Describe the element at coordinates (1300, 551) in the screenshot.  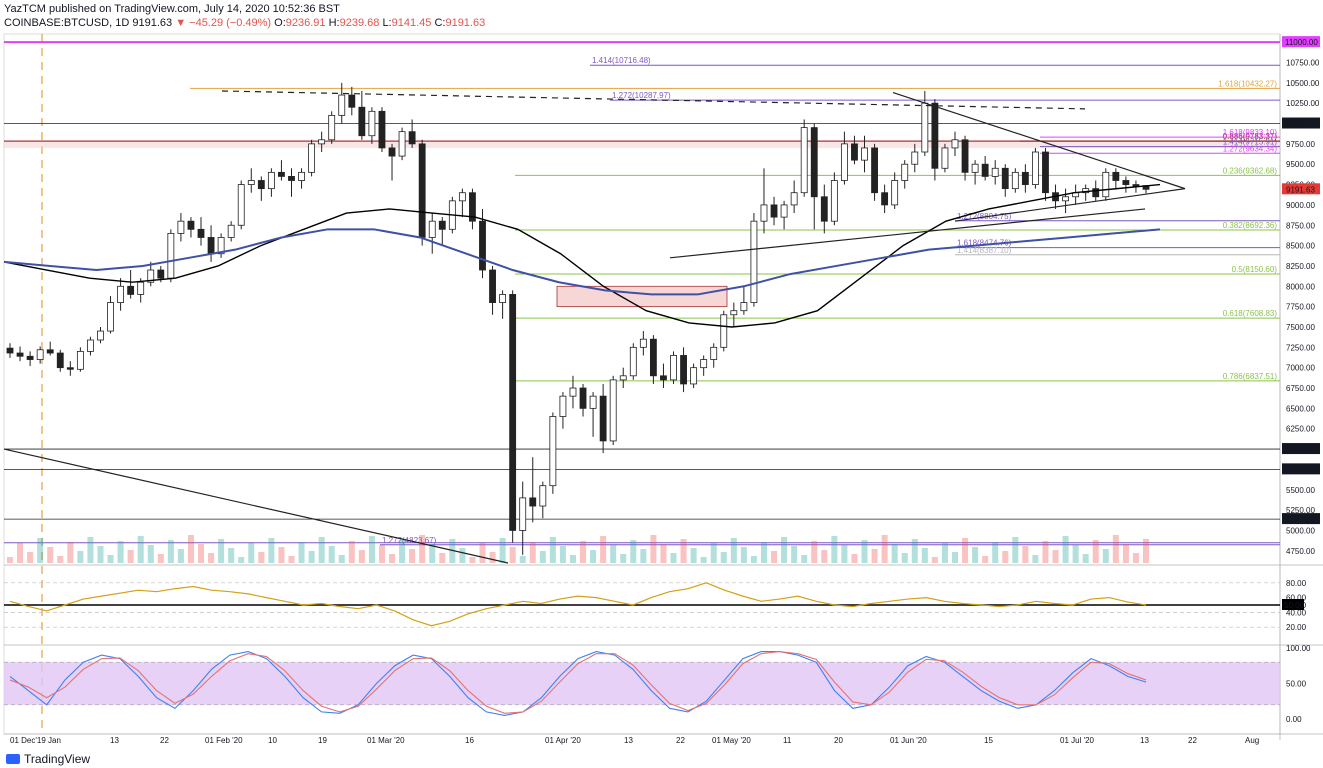
I see `price-tick-label: 4750.00` at that location.